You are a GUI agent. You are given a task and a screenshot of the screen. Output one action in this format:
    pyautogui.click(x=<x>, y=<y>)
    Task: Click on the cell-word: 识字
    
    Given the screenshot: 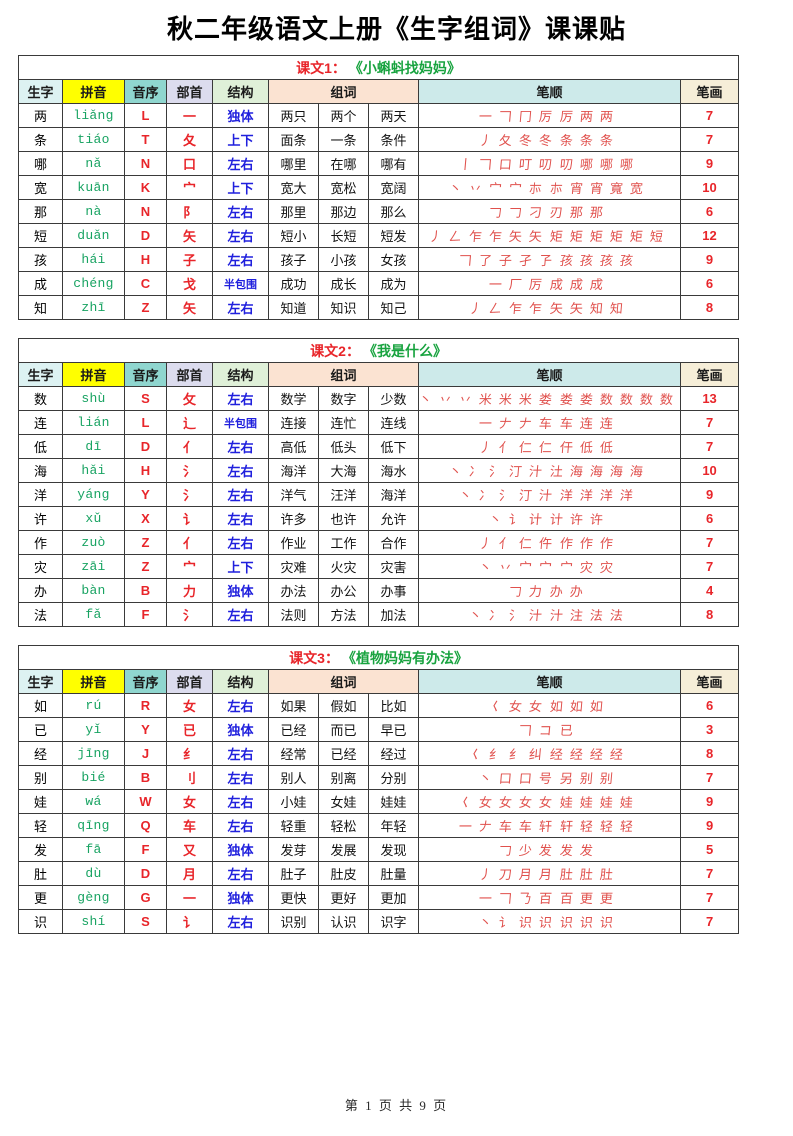 What is the action you would take?
    pyautogui.click(x=393, y=922)
    